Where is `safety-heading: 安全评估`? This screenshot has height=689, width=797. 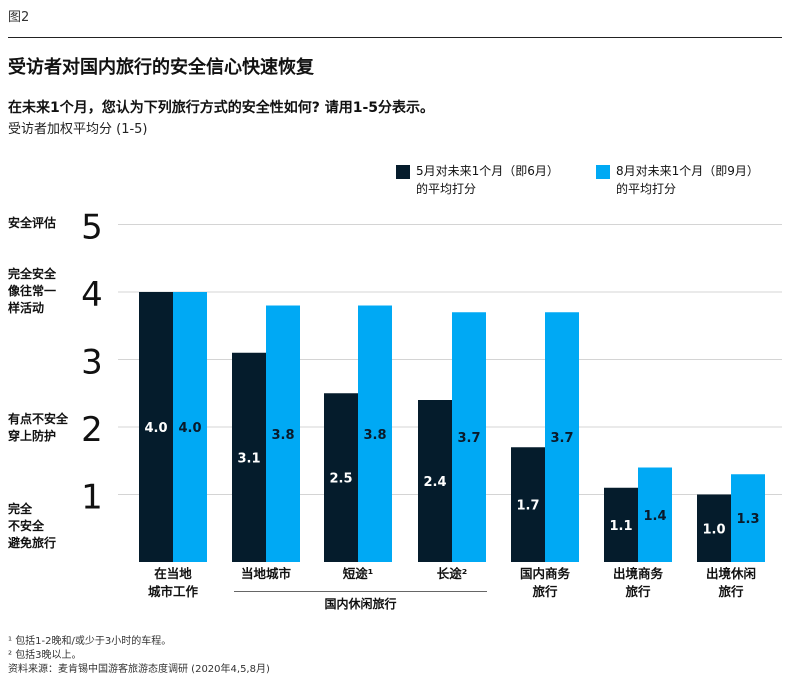 safety-heading: 安全评估 is located at coordinates (32, 223).